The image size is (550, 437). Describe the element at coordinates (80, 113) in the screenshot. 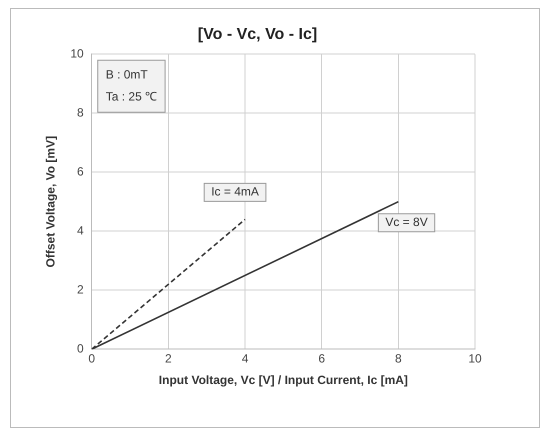

I see `y-tick-label: 8` at that location.